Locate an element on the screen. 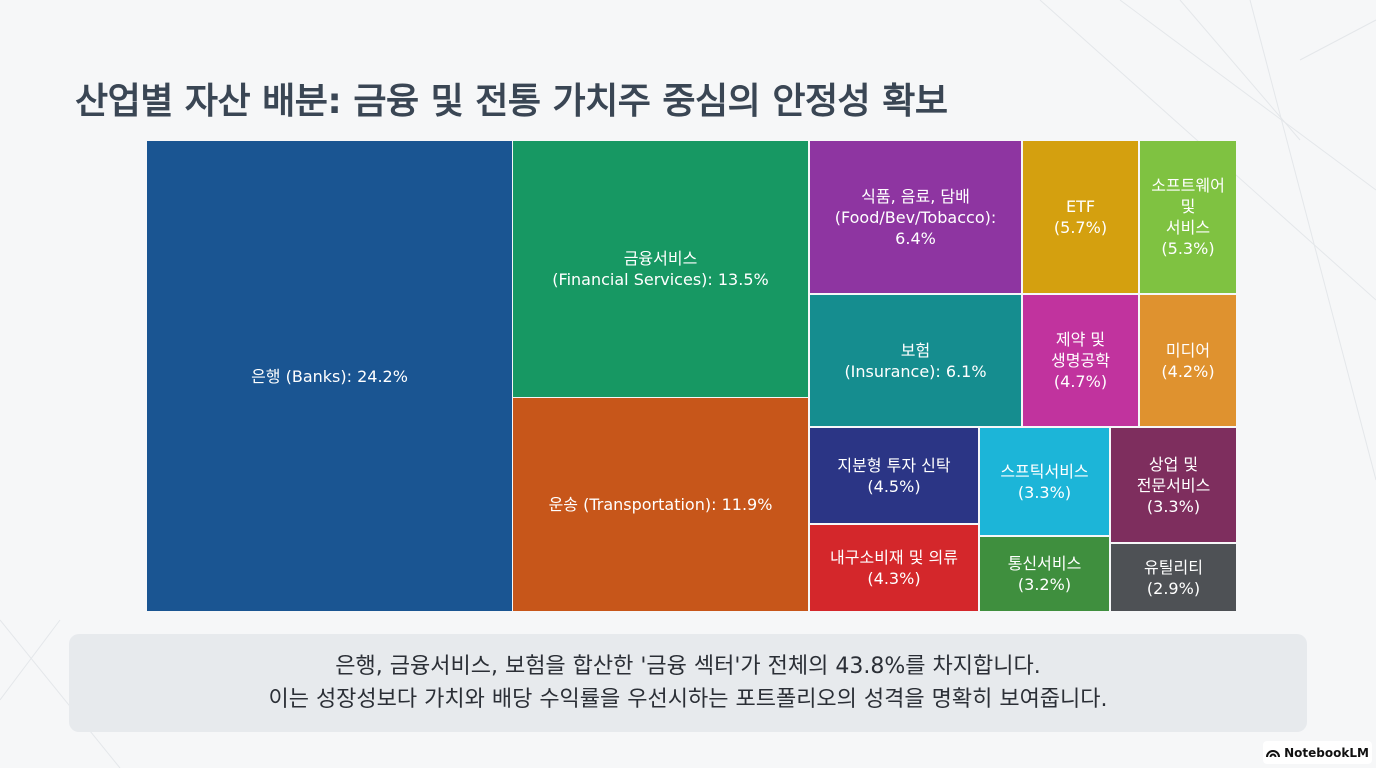 This screenshot has height=768, width=1376. tile-label-line: (4.3%) is located at coordinates (894, 578).